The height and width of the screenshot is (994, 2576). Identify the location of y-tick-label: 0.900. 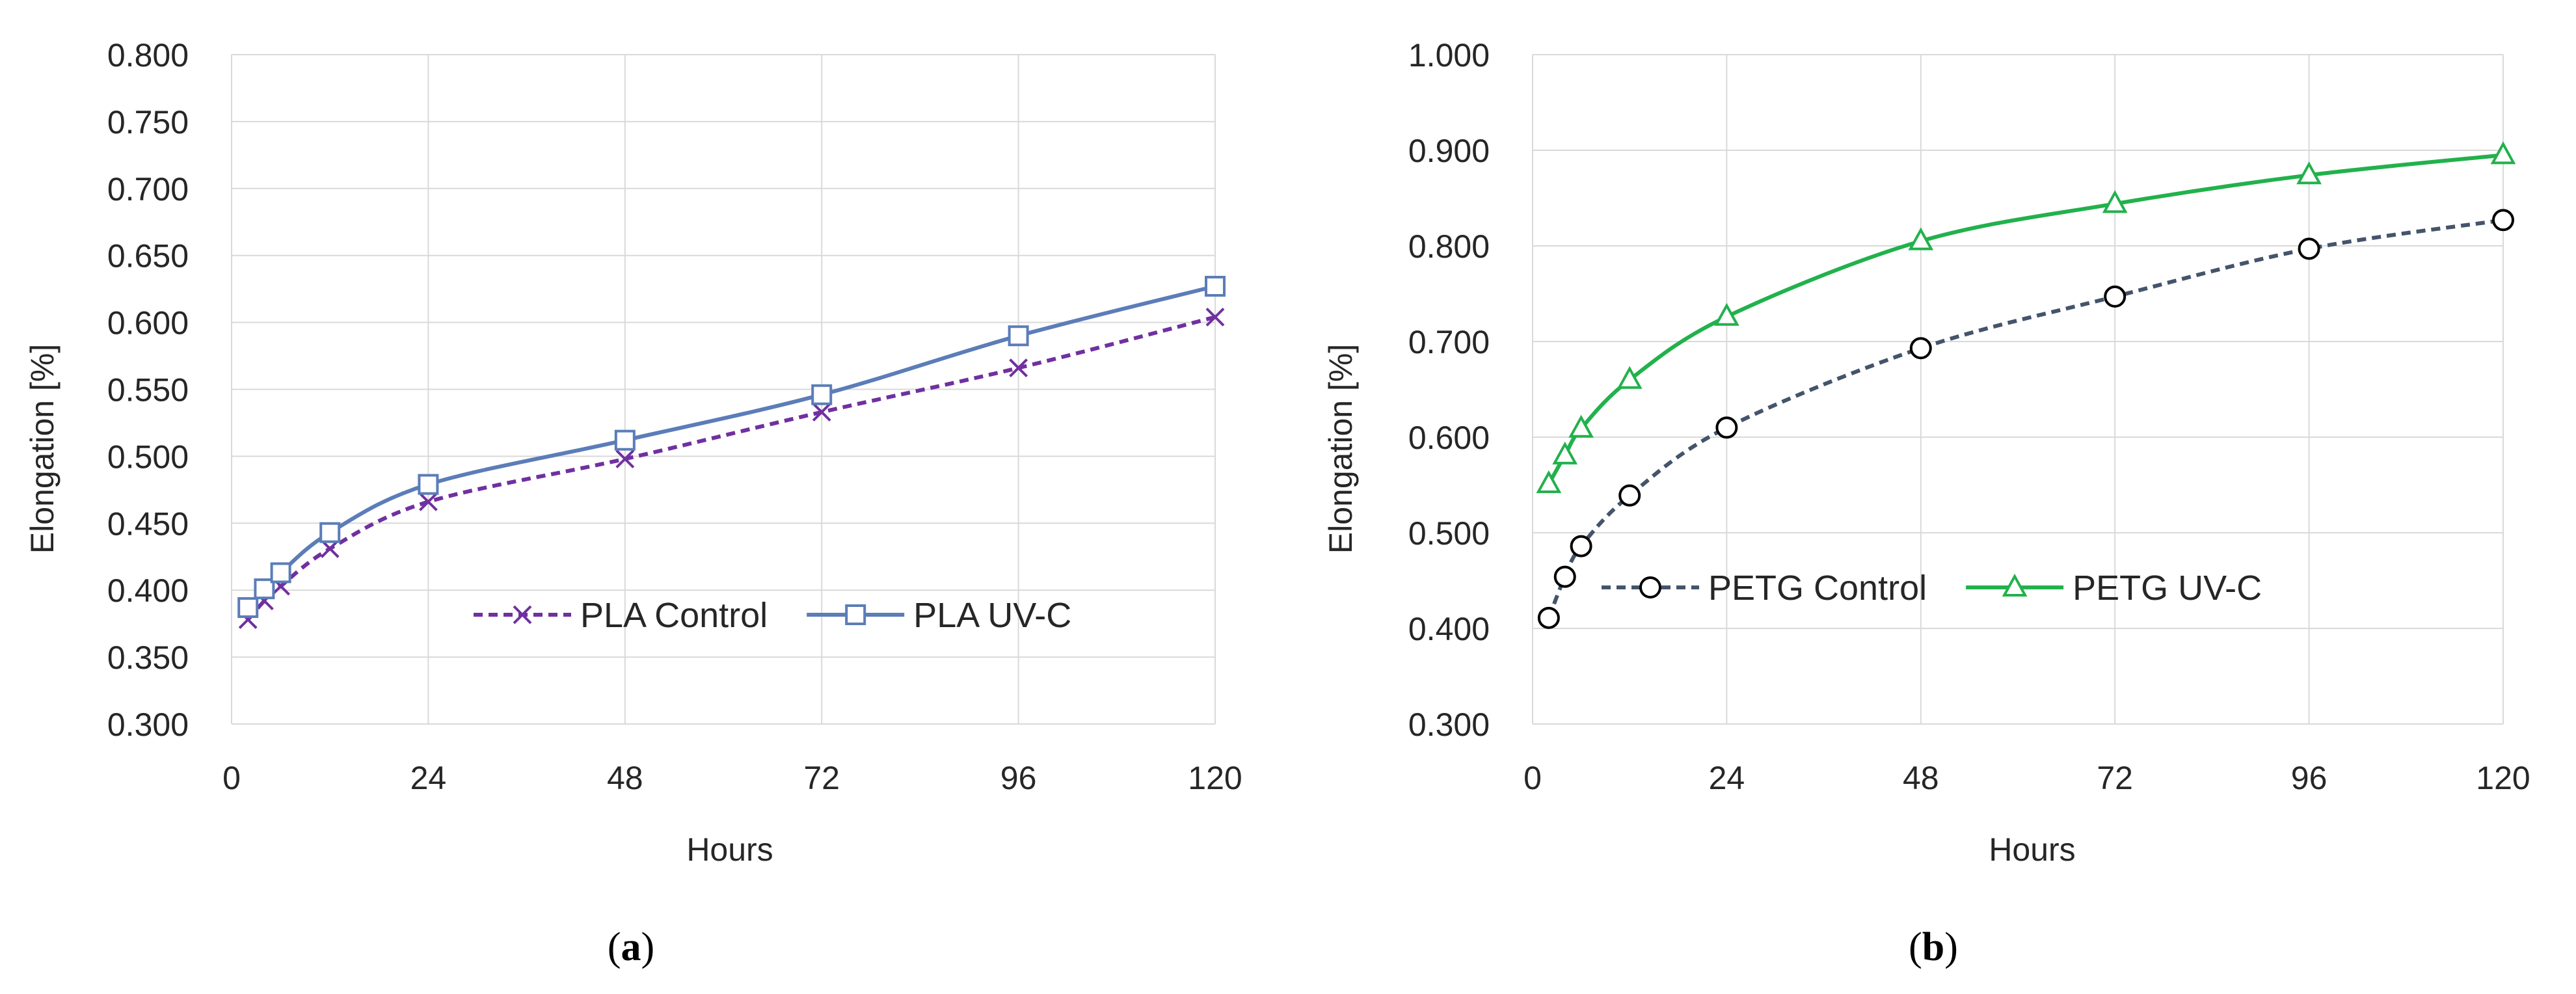
(1449, 151).